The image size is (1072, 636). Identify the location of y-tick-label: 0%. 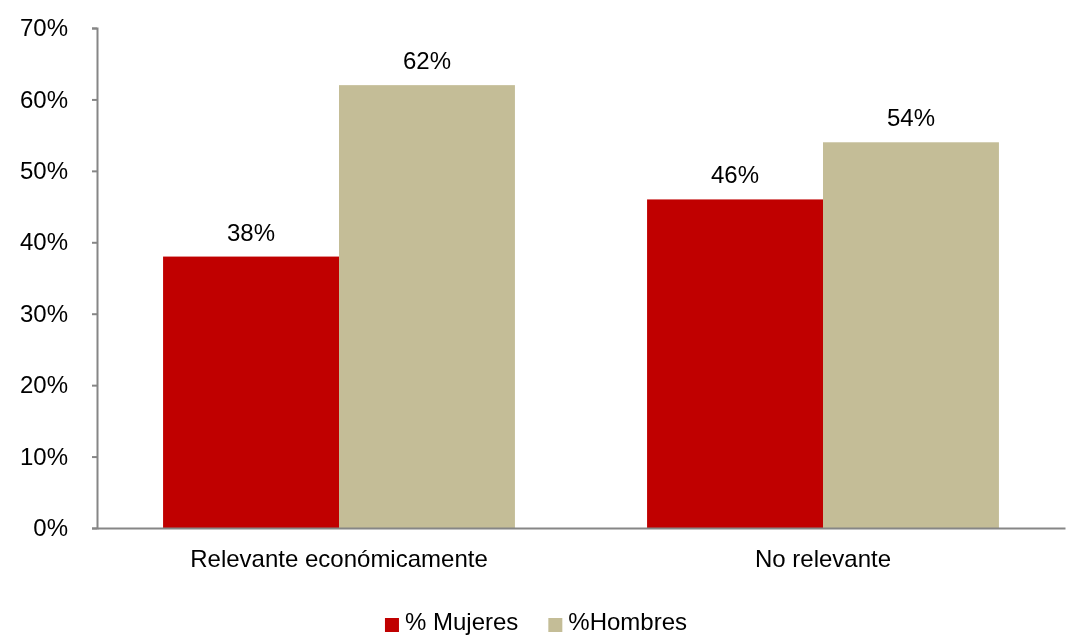
(50, 528).